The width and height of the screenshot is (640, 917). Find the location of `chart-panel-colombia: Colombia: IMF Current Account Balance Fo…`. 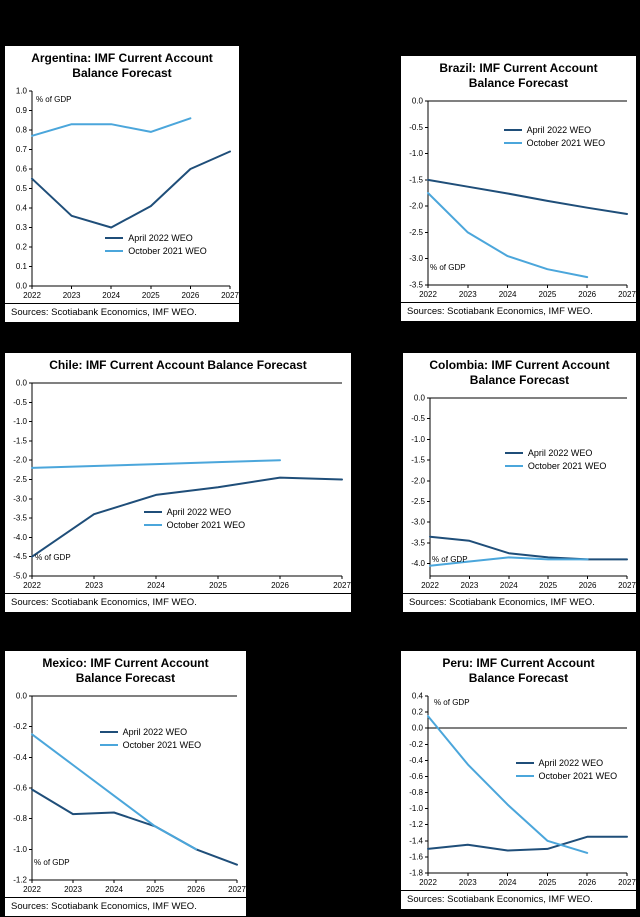

chart-panel-colombia: Colombia: IMF Current Account Balance Fo… is located at coordinates (519, 482).